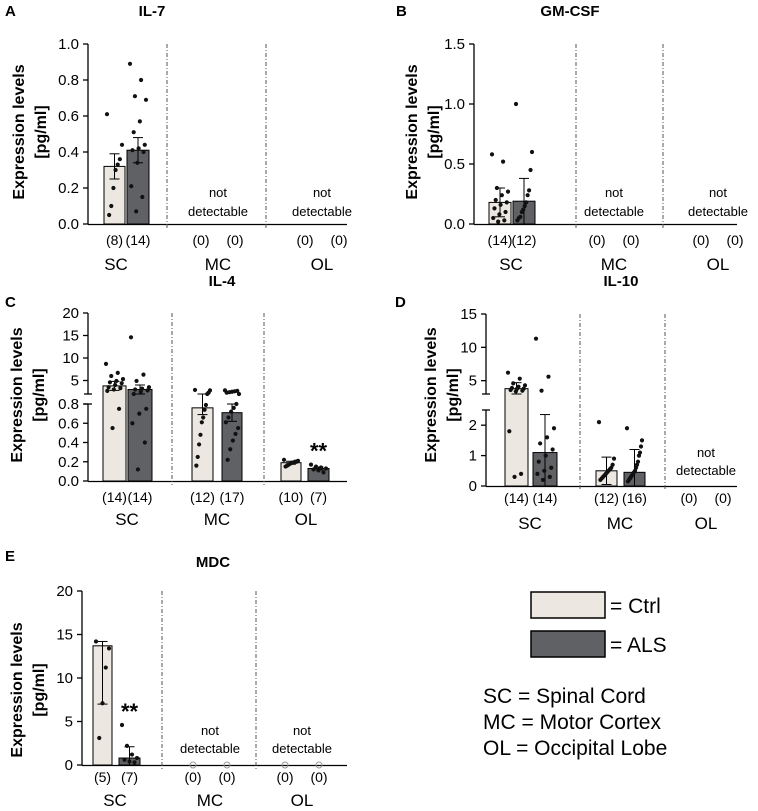  What do you see at coordinates (568, 644) in the screenshot?
I see `legend-swatch-als` at bounding box center [568, 644].